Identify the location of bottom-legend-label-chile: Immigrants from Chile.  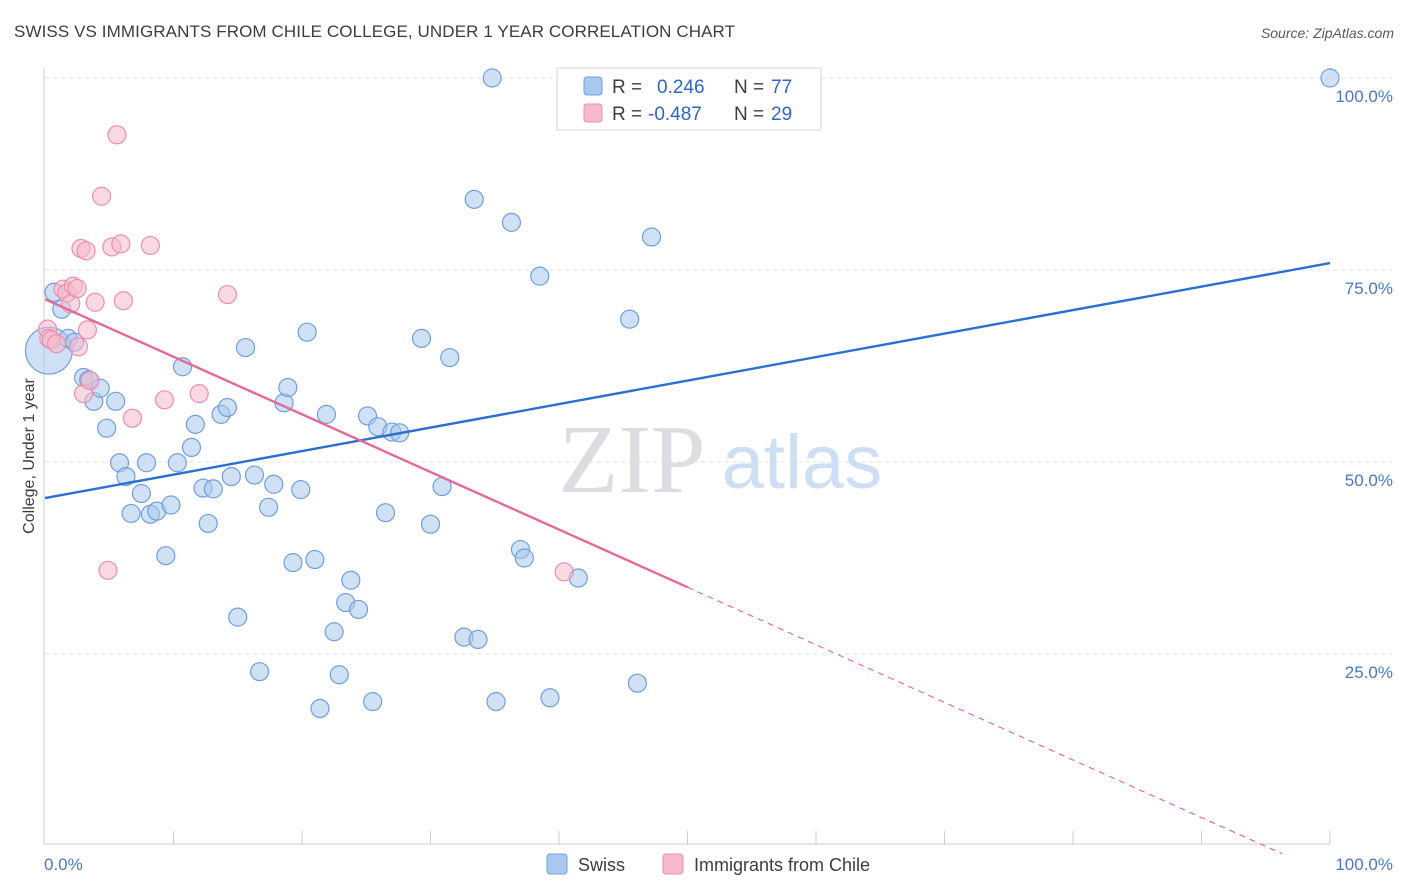
(782, 865).